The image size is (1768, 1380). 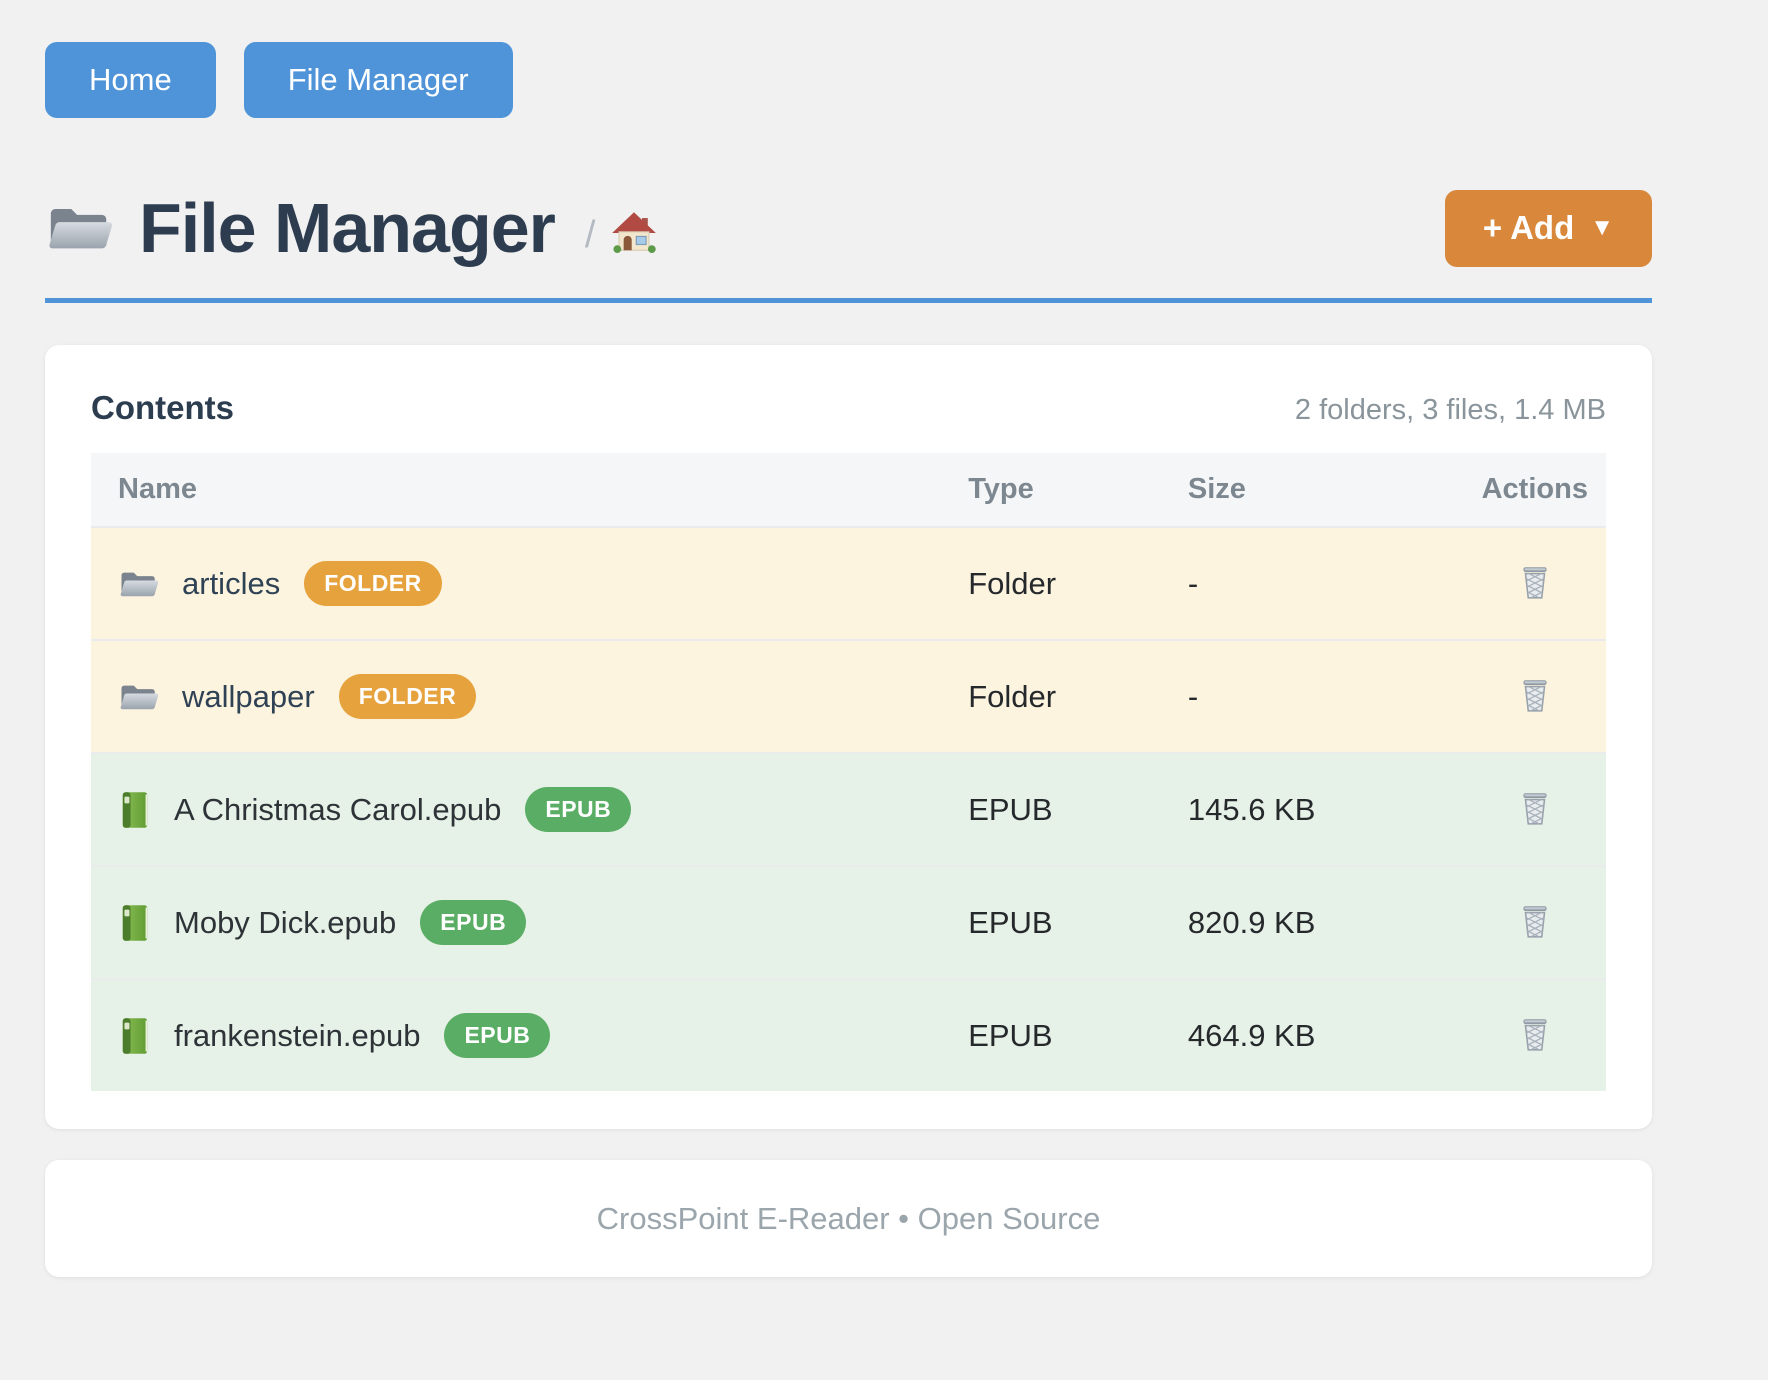 What do you see at coordinates (162, 407) in the screenshot?
I see `contents-title: Contents` at bounding box center [162, 407].